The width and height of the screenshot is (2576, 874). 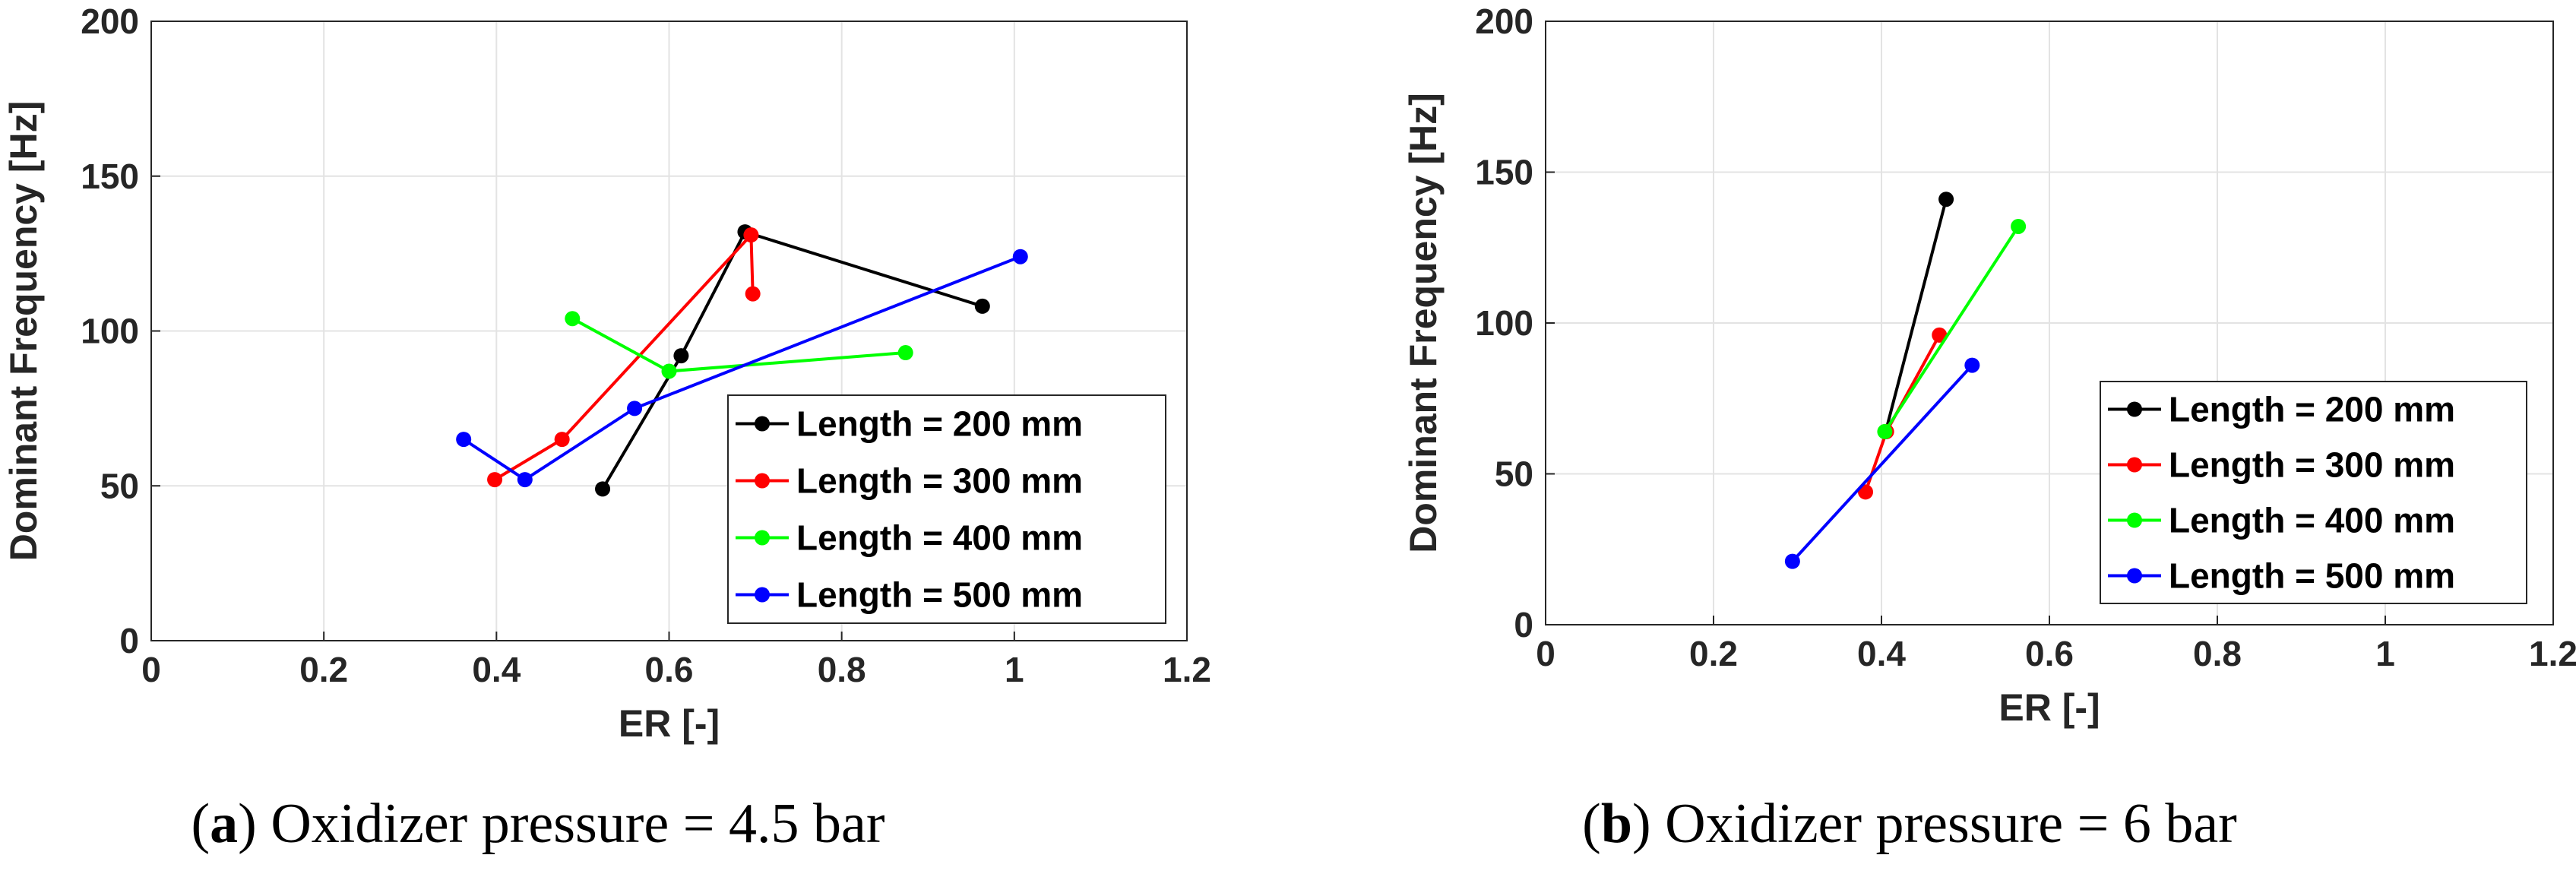 What do you see at coordinates (254, 824) in the screenshot?
I see `caption-a-close-paren: )` at bounding box center [254, 824].